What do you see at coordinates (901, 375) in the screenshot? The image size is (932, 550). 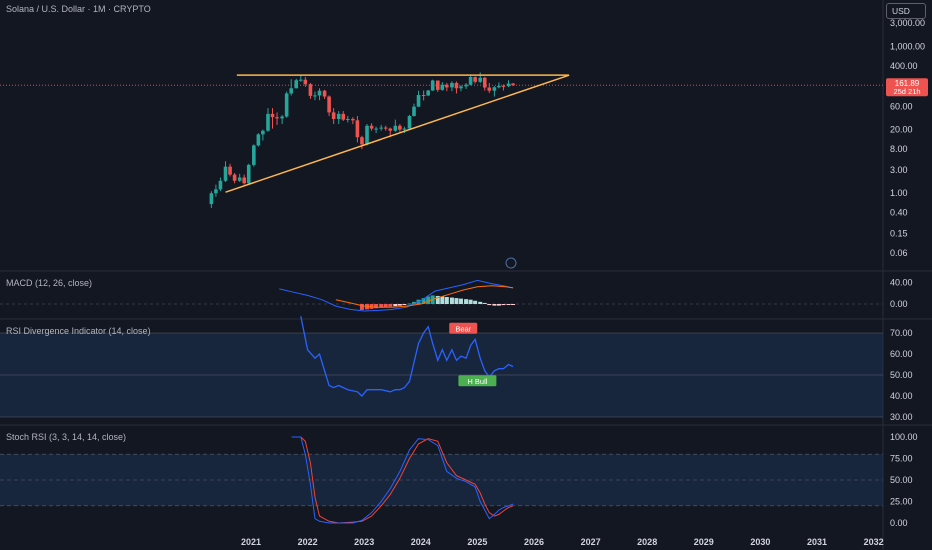 I see `rsi-tick-label: 50.00` at bounding box center [901, 375].